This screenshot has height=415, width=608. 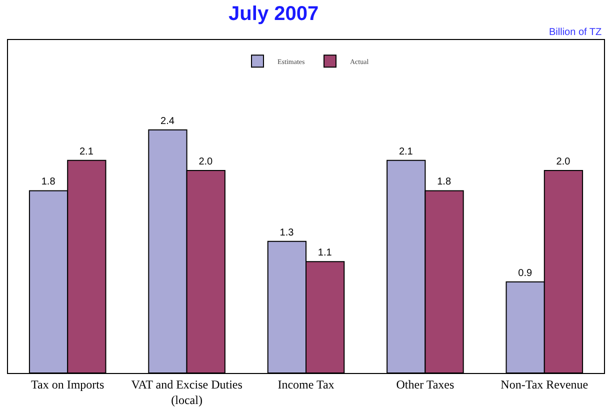 What do you see at coordinates (167, 121) in the screenshot?
I see `data-label: 2.4` at bounding box center [167, 121].